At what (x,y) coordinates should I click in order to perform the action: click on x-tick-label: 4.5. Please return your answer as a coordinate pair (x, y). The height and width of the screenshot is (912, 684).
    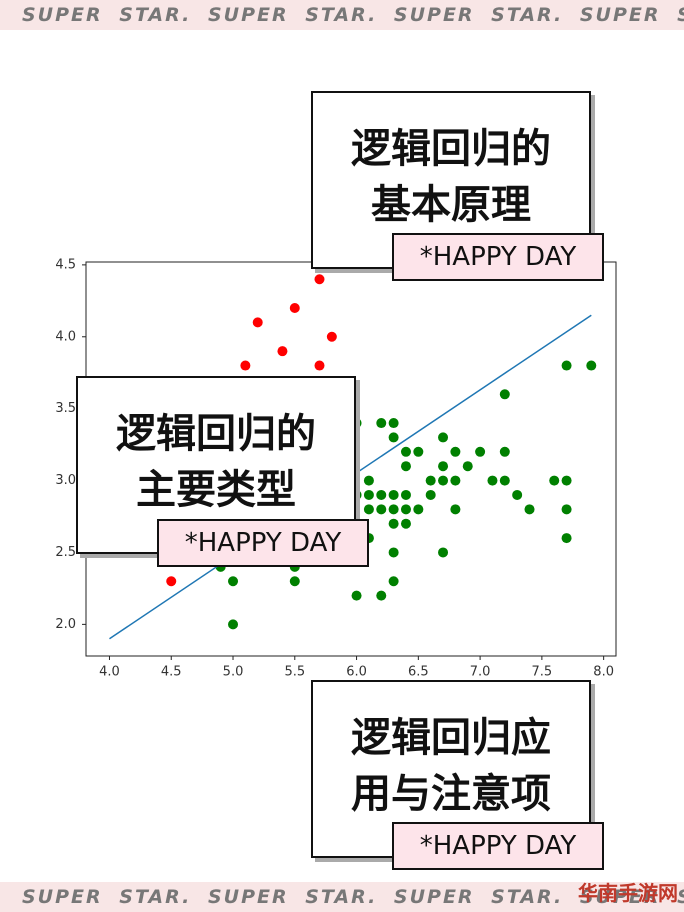
    Looking at the image, I should click on (171, 672).